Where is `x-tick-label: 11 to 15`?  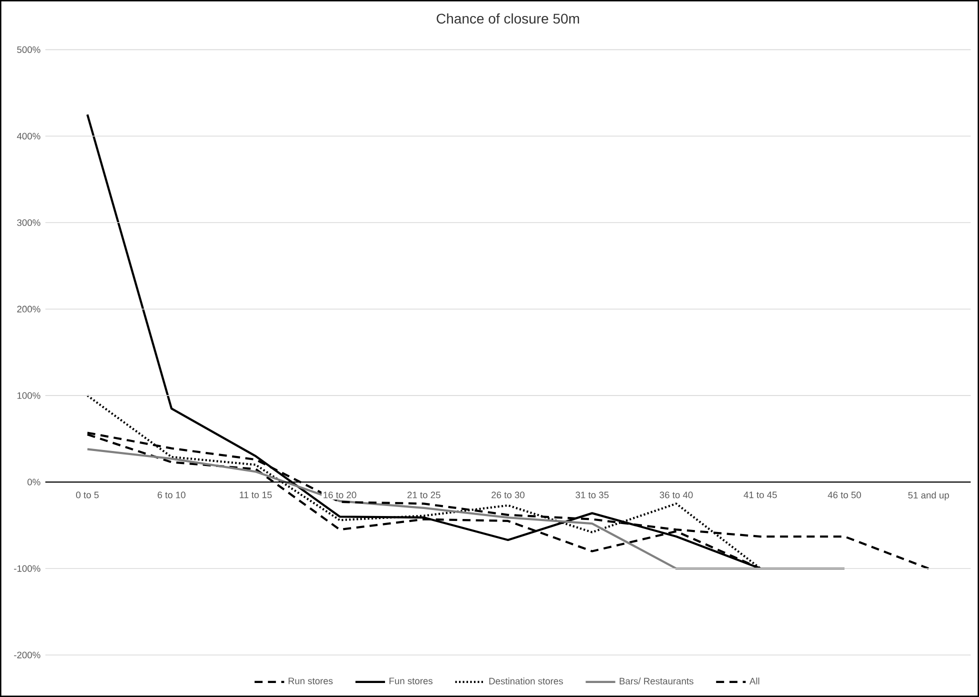 x-tick-label: 11 to 15 is located at coordinates (256, 495).